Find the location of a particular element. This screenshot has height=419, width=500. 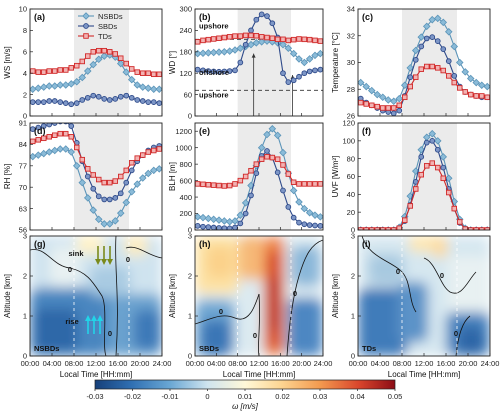

contour-value-label: 0 is located at coordinates (110, 333).